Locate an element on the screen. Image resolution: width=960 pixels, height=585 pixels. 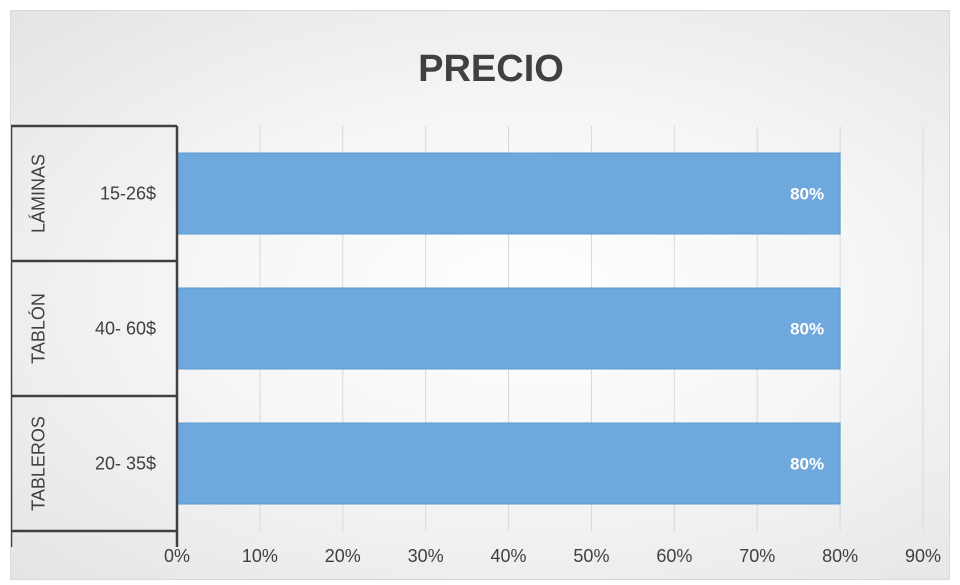
axes is located at coordinates (95, 335).